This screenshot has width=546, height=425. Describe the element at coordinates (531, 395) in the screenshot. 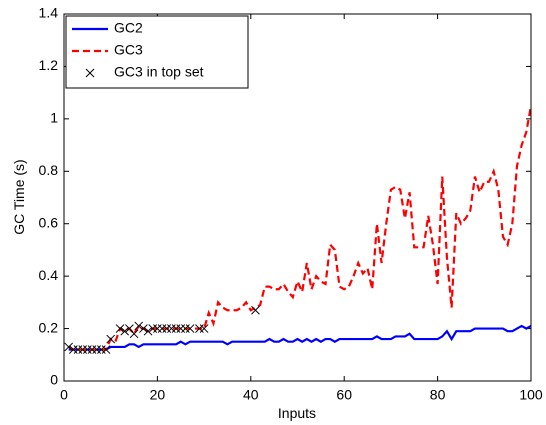

I see `x-tick-label: 100` at that location.